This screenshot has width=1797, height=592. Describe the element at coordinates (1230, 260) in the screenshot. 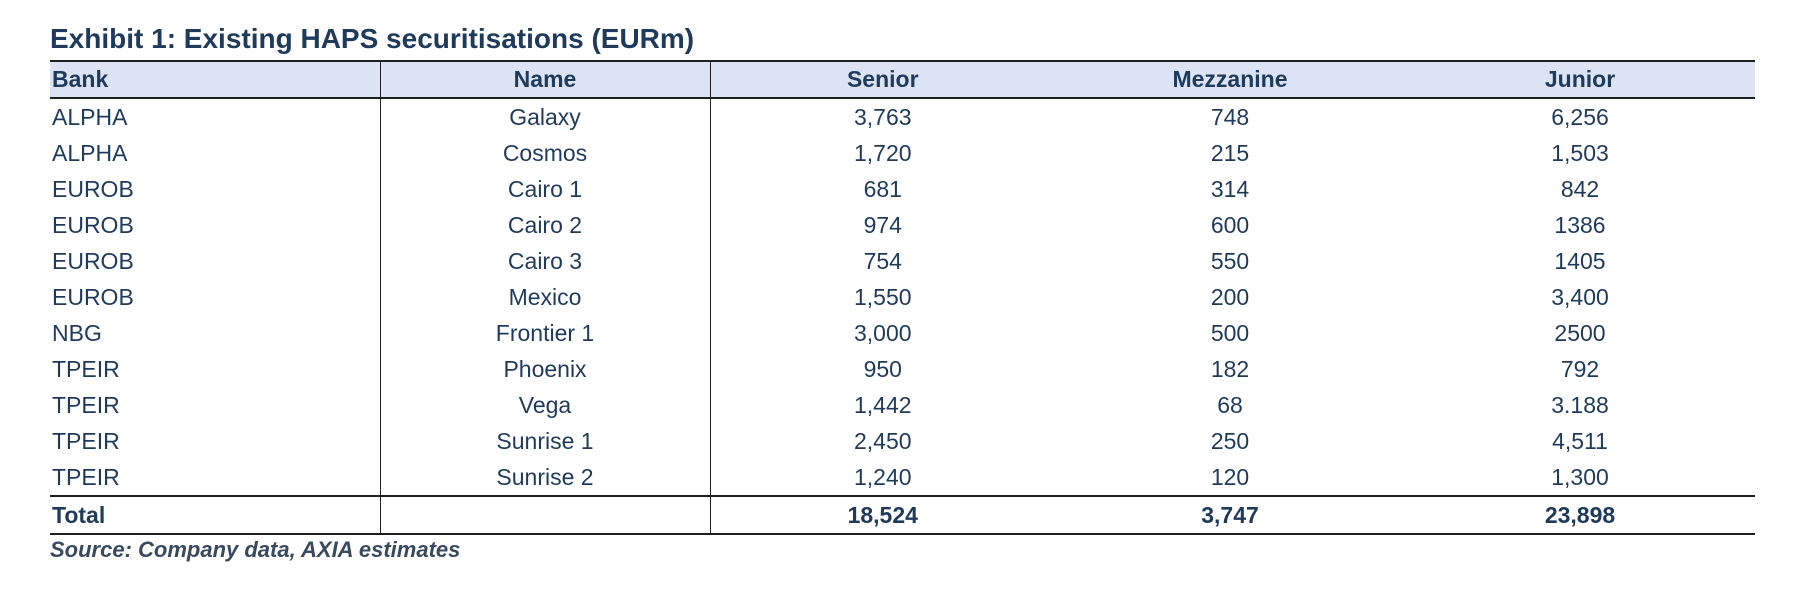

I see `cell-mezzanine: 550` at that location.